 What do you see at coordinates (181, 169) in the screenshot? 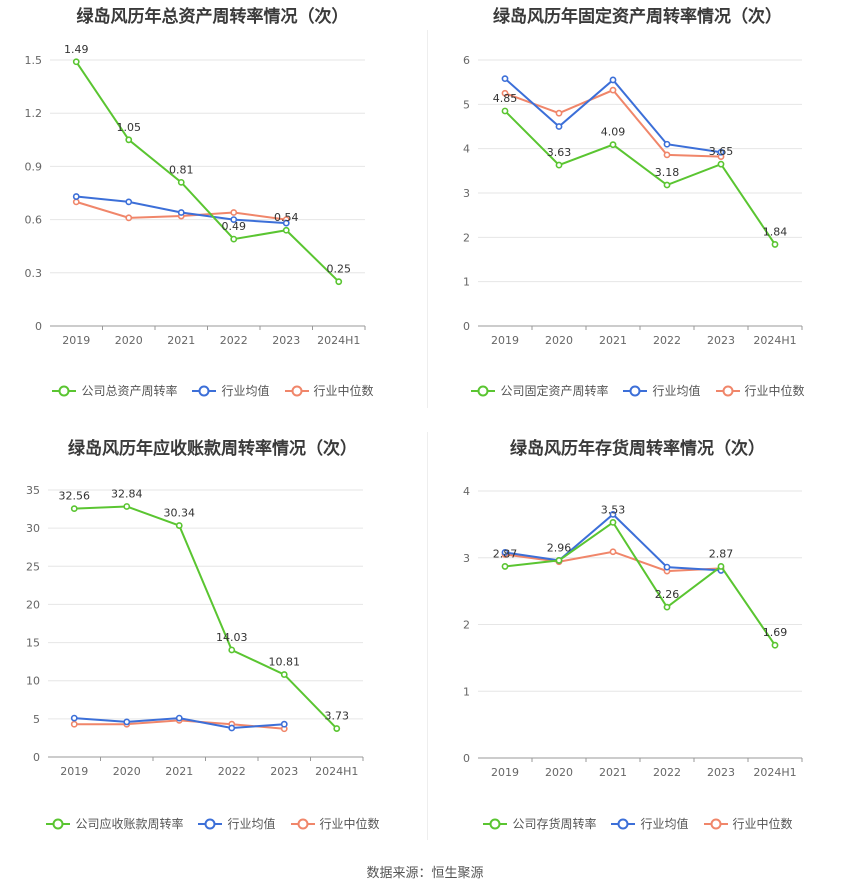
I see `data-label: 0.81` at bounding box center [181, 169].